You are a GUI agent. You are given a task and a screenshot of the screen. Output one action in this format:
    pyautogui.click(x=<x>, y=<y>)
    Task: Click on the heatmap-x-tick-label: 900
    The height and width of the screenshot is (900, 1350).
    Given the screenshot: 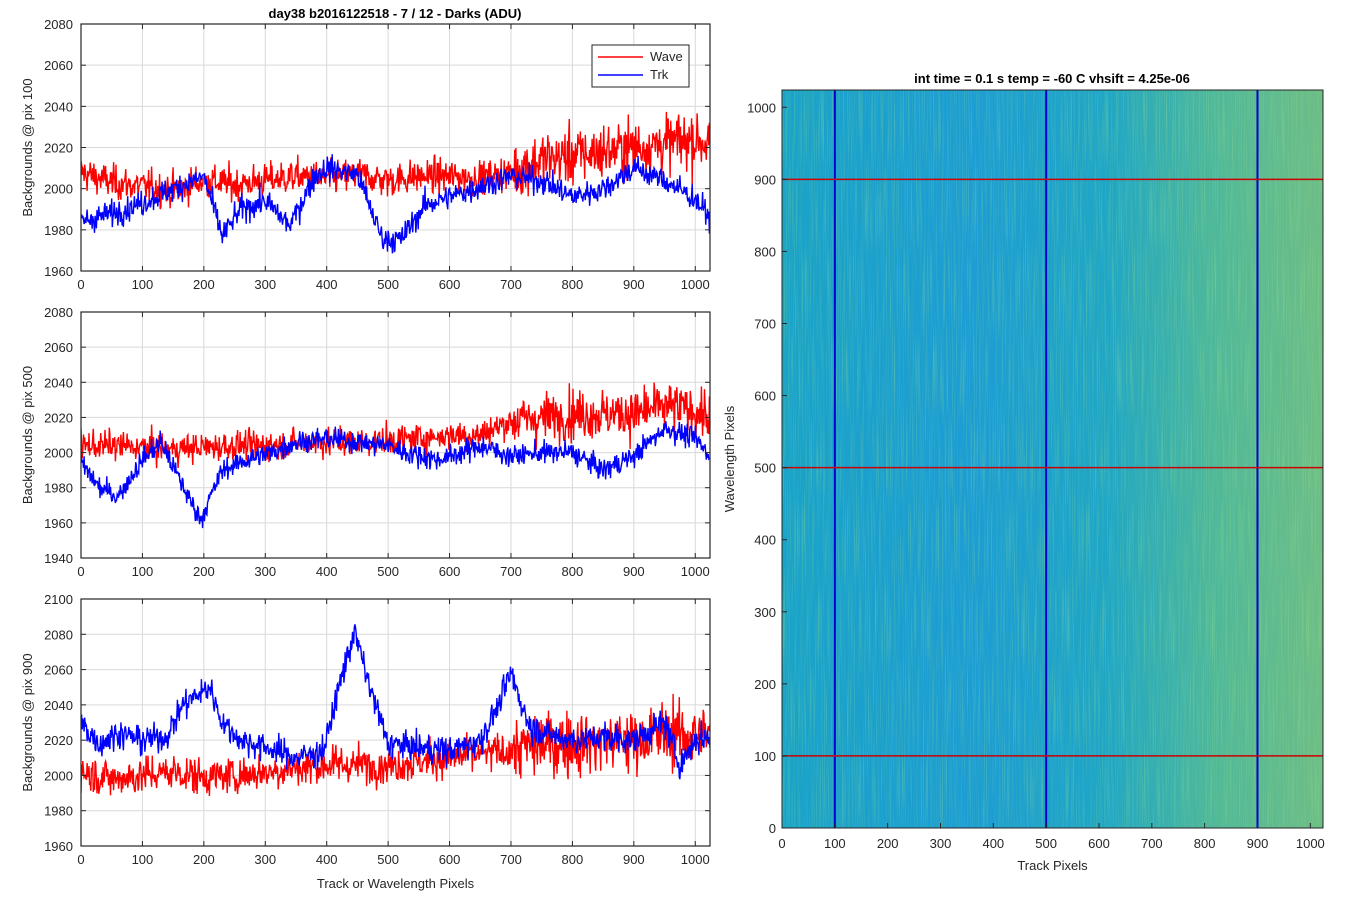 What is the action you would take?
    pyautogui.click(x=1258, y=843)
    